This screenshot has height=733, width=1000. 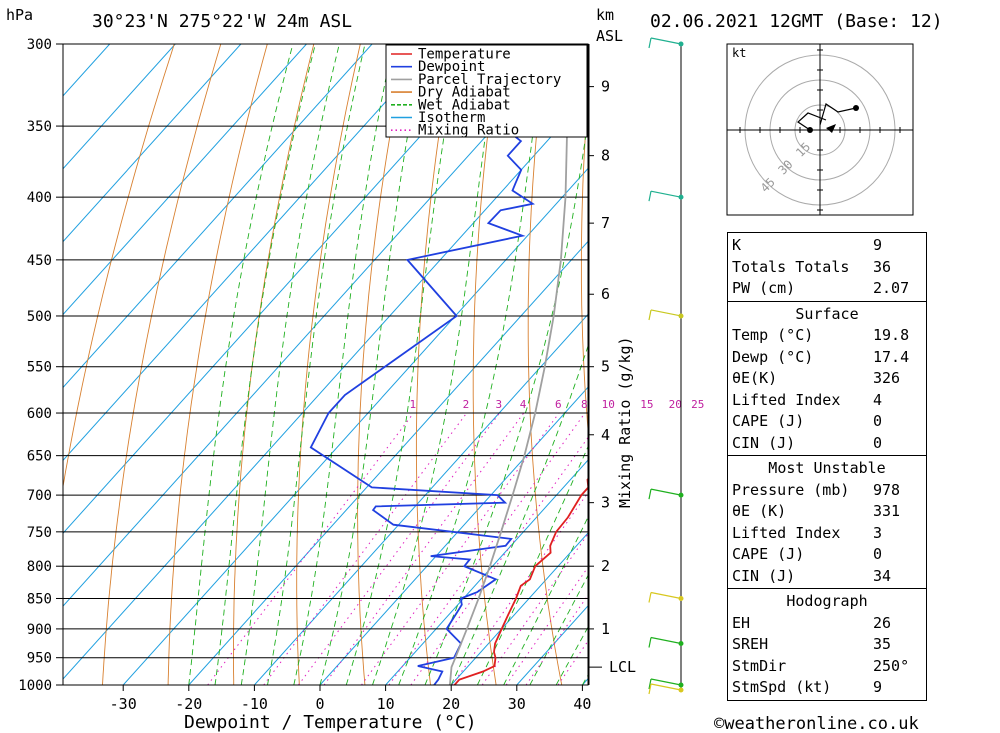 What do you see at coordinates (39, 198) in the screenshot?
I see `pressure-tick-label: 400` at bounding box center [39, 198].